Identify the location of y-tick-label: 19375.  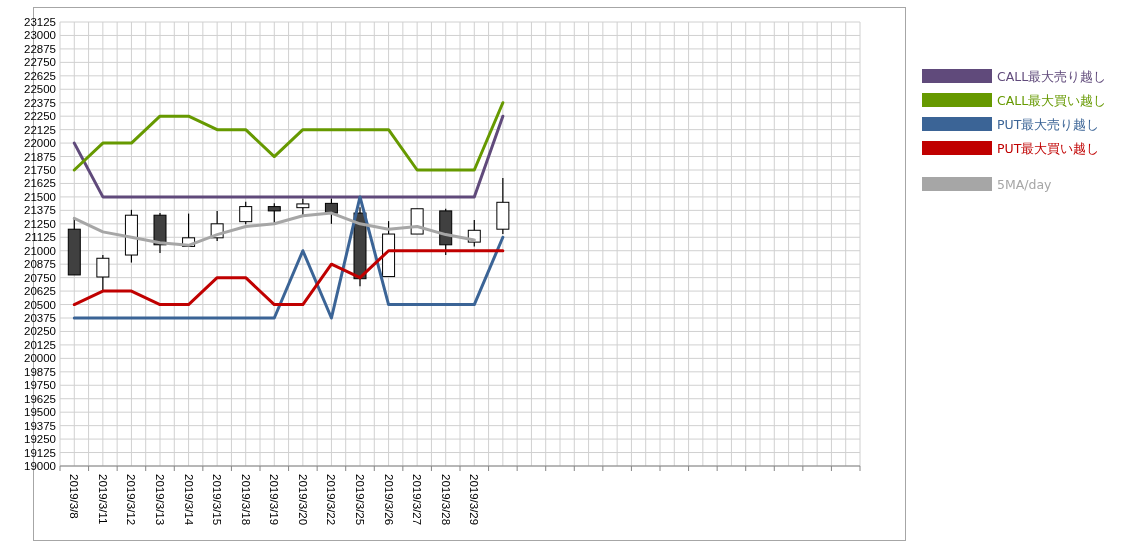
(40, 425).